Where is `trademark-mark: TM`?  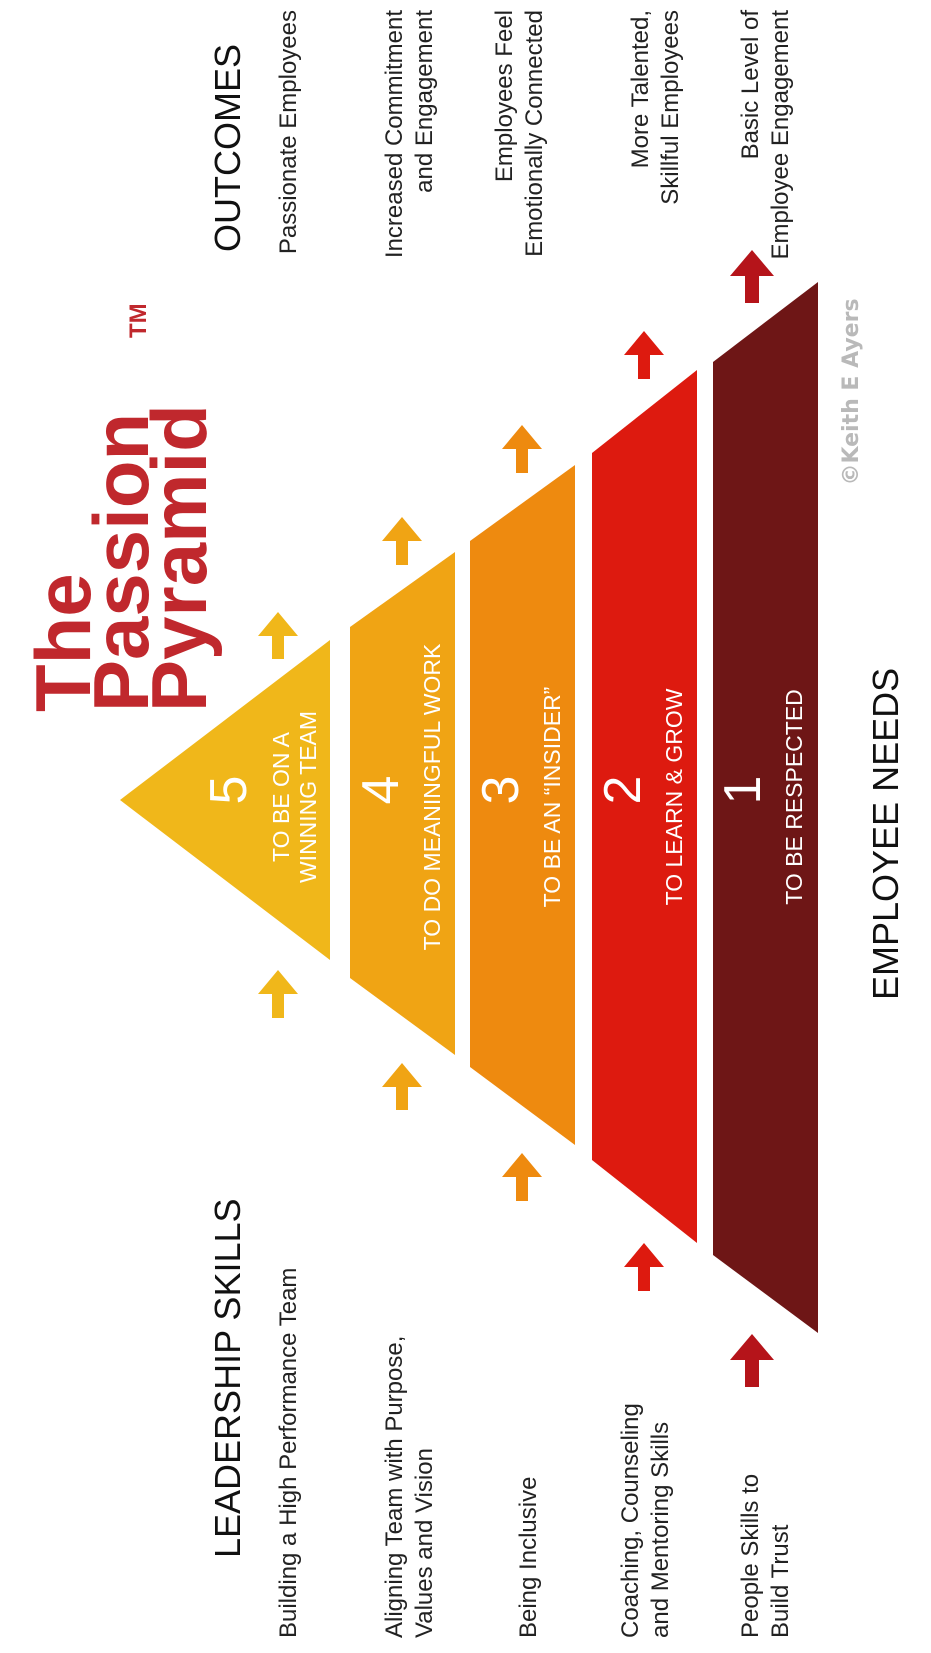
trademark-mark: TM is located at coordinates (138, 320).